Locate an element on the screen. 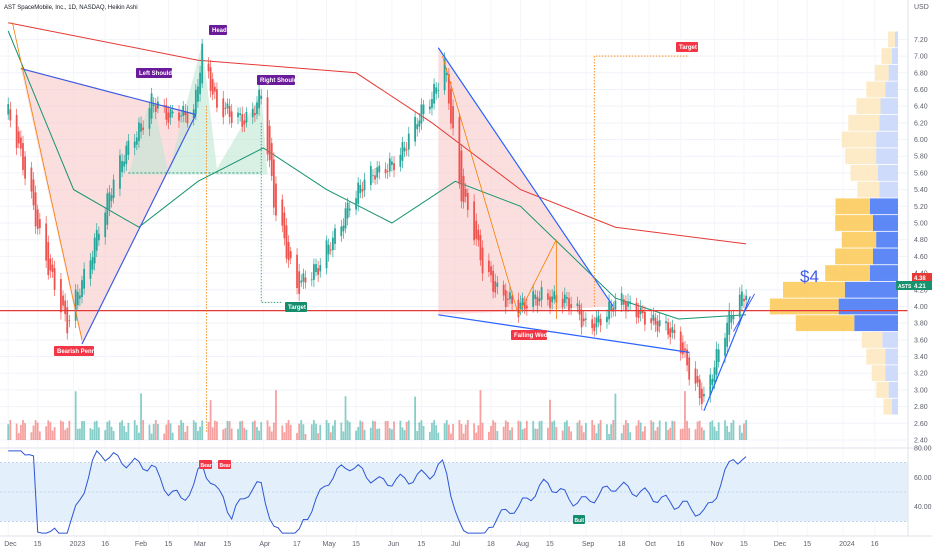 The height and width of the screenshot is (550, 932). y-tick-label: 5.20 is located at coordinates (921, 207).